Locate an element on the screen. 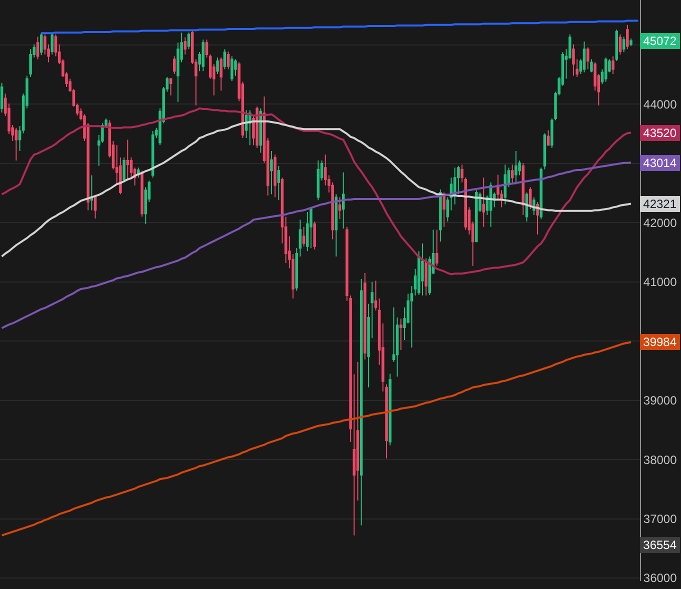 Image resolution: width=681 pixels, height=589 pixels. y-tick-label: 39000 is located at coordinates (660, 401).